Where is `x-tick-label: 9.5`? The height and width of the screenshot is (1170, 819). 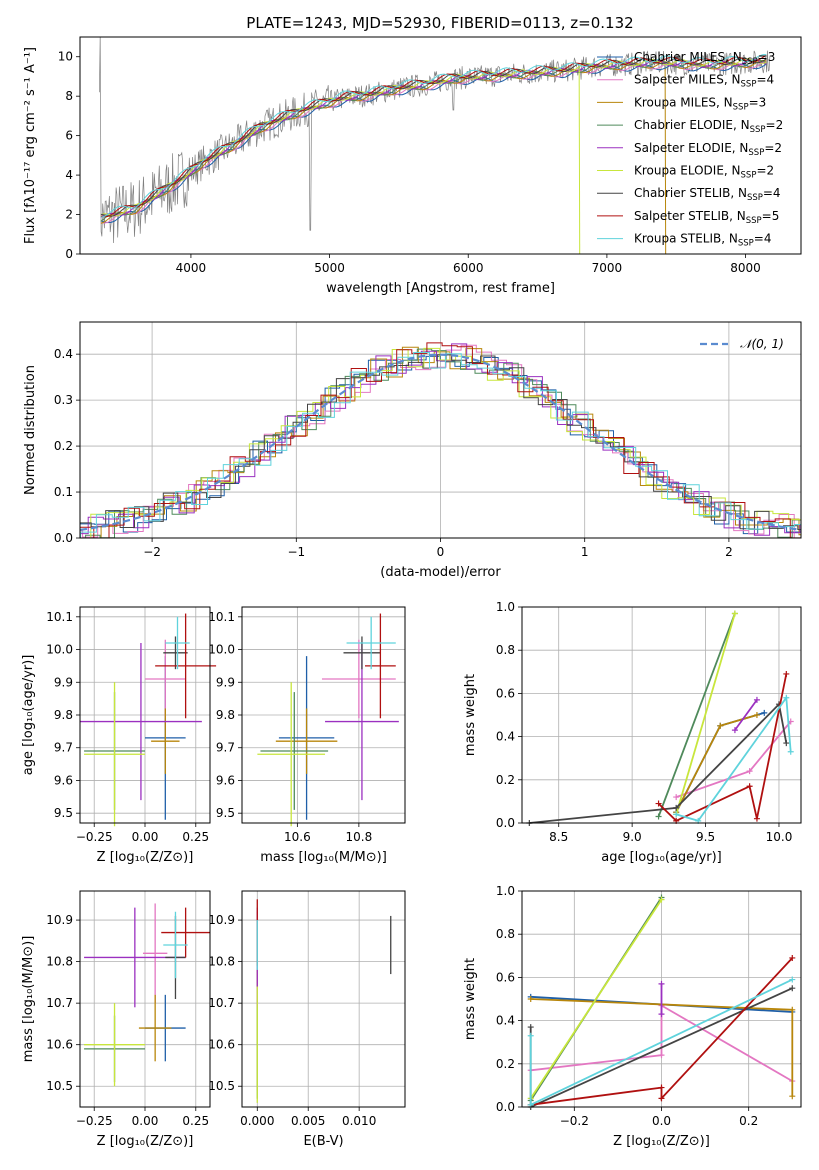
x-tick-label: 9.5 is located at coordinates (705, 837).